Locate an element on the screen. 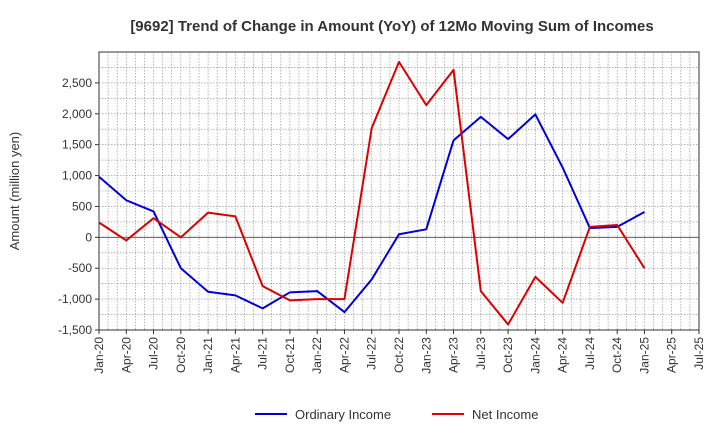  x-tick-label: Apr-20 is located at coordinates (126, 355).